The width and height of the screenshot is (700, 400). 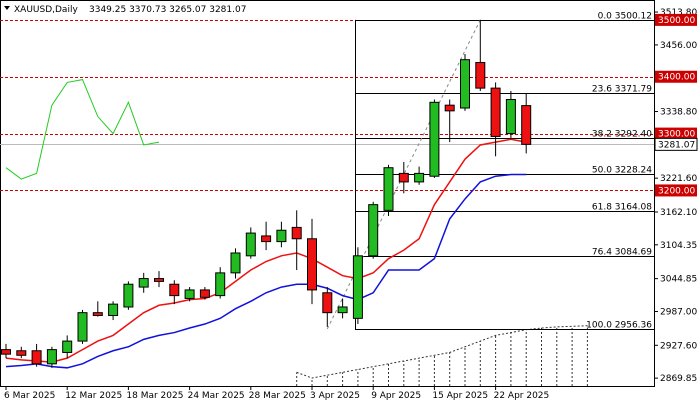 I want to click on price-tick-label: 3104.35, so click(x=678, y=246).